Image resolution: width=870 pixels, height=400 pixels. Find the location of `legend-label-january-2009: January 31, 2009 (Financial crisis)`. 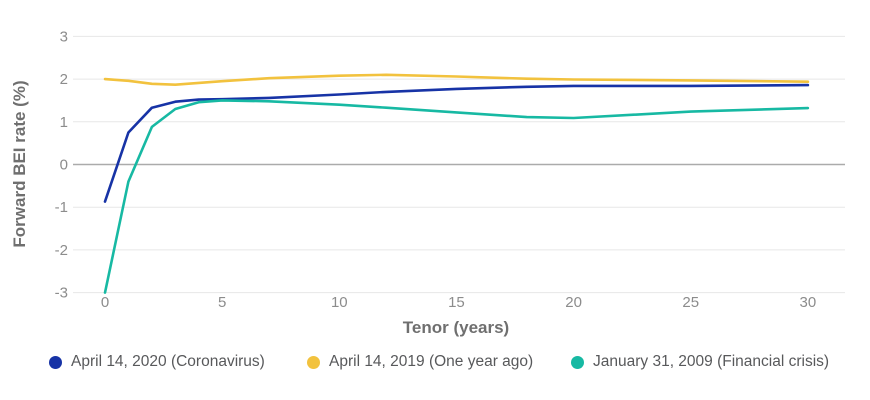

legend-label-january-2009: January 31, 2009 (Financial crisis) is located at coordinates (711, 361).